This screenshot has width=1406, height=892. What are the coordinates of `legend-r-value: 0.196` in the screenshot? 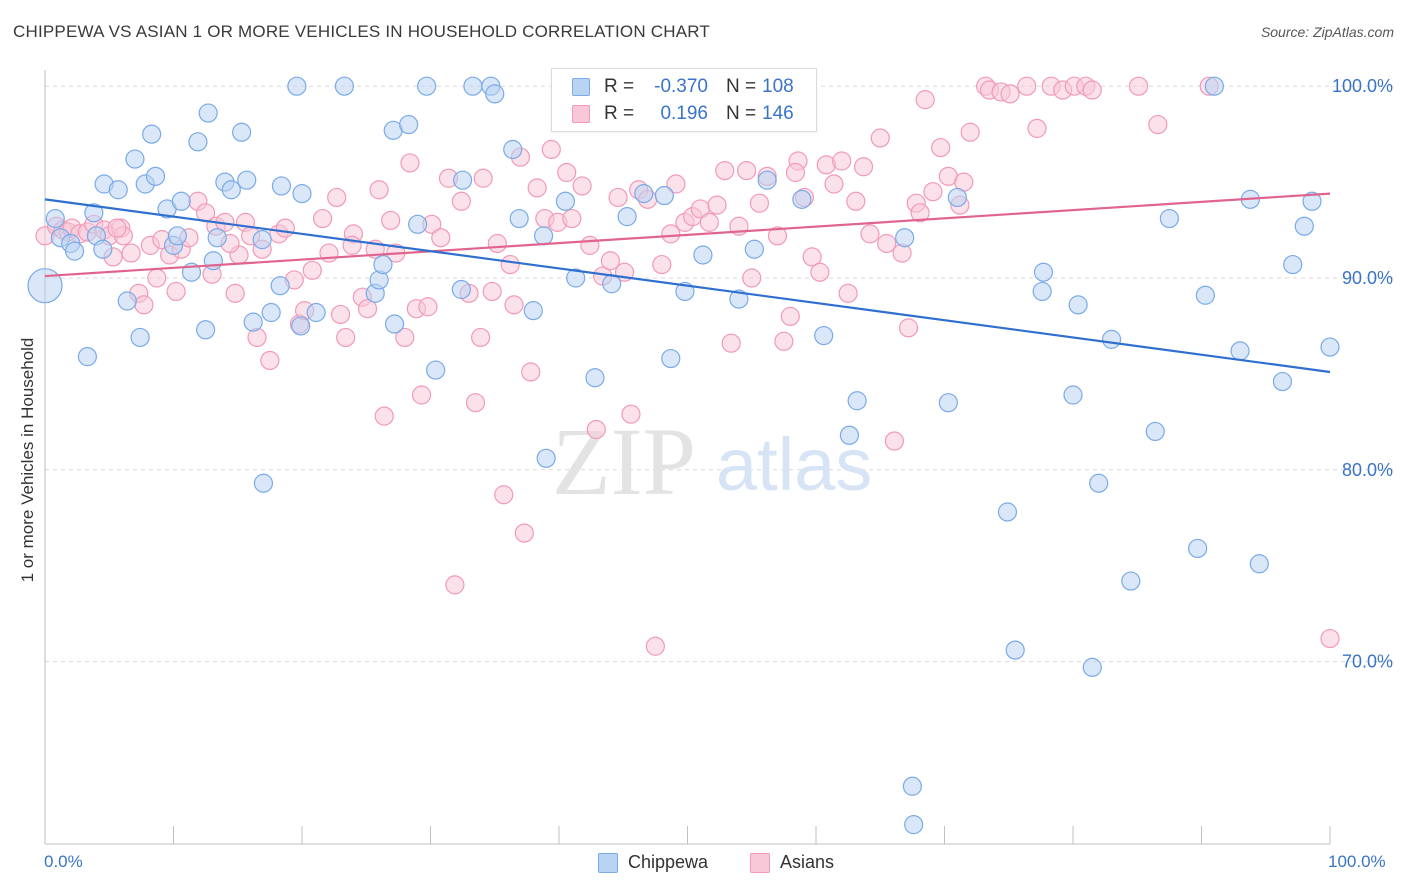 It's located at (684, 113).